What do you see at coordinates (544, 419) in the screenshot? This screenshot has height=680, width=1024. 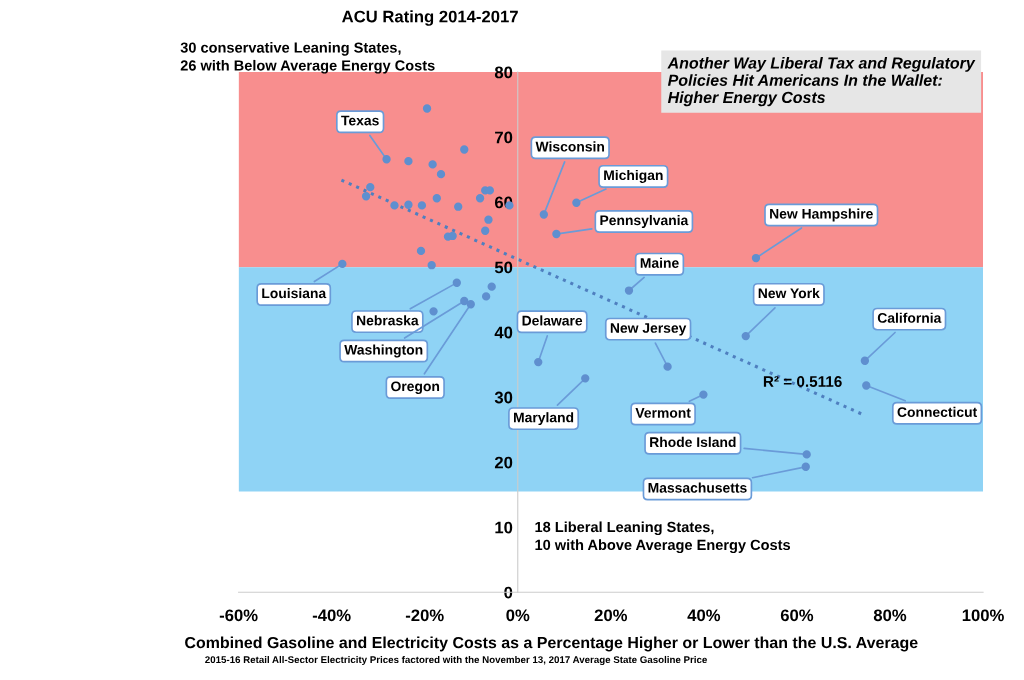 I see `annotation: Maryland` at bounding box center [544, 419].